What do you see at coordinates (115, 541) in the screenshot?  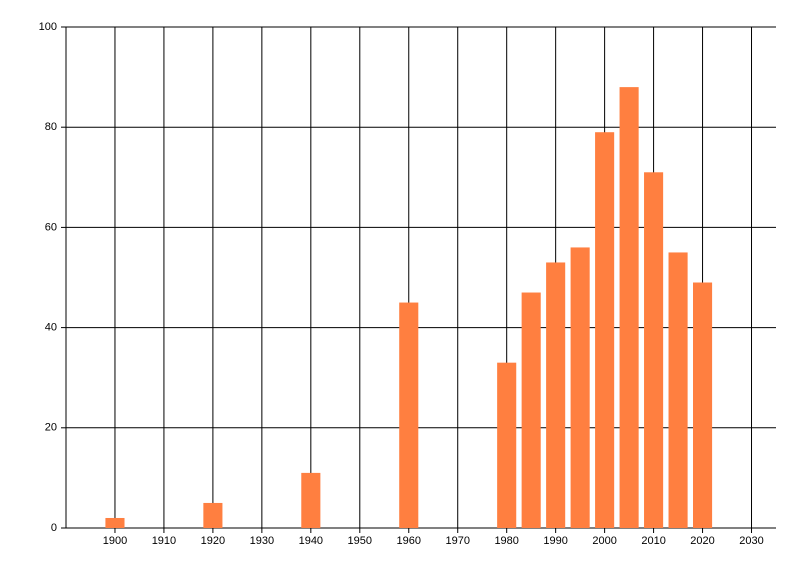 I see `x-tick-label: 1900` at bounding box center [115, 541].